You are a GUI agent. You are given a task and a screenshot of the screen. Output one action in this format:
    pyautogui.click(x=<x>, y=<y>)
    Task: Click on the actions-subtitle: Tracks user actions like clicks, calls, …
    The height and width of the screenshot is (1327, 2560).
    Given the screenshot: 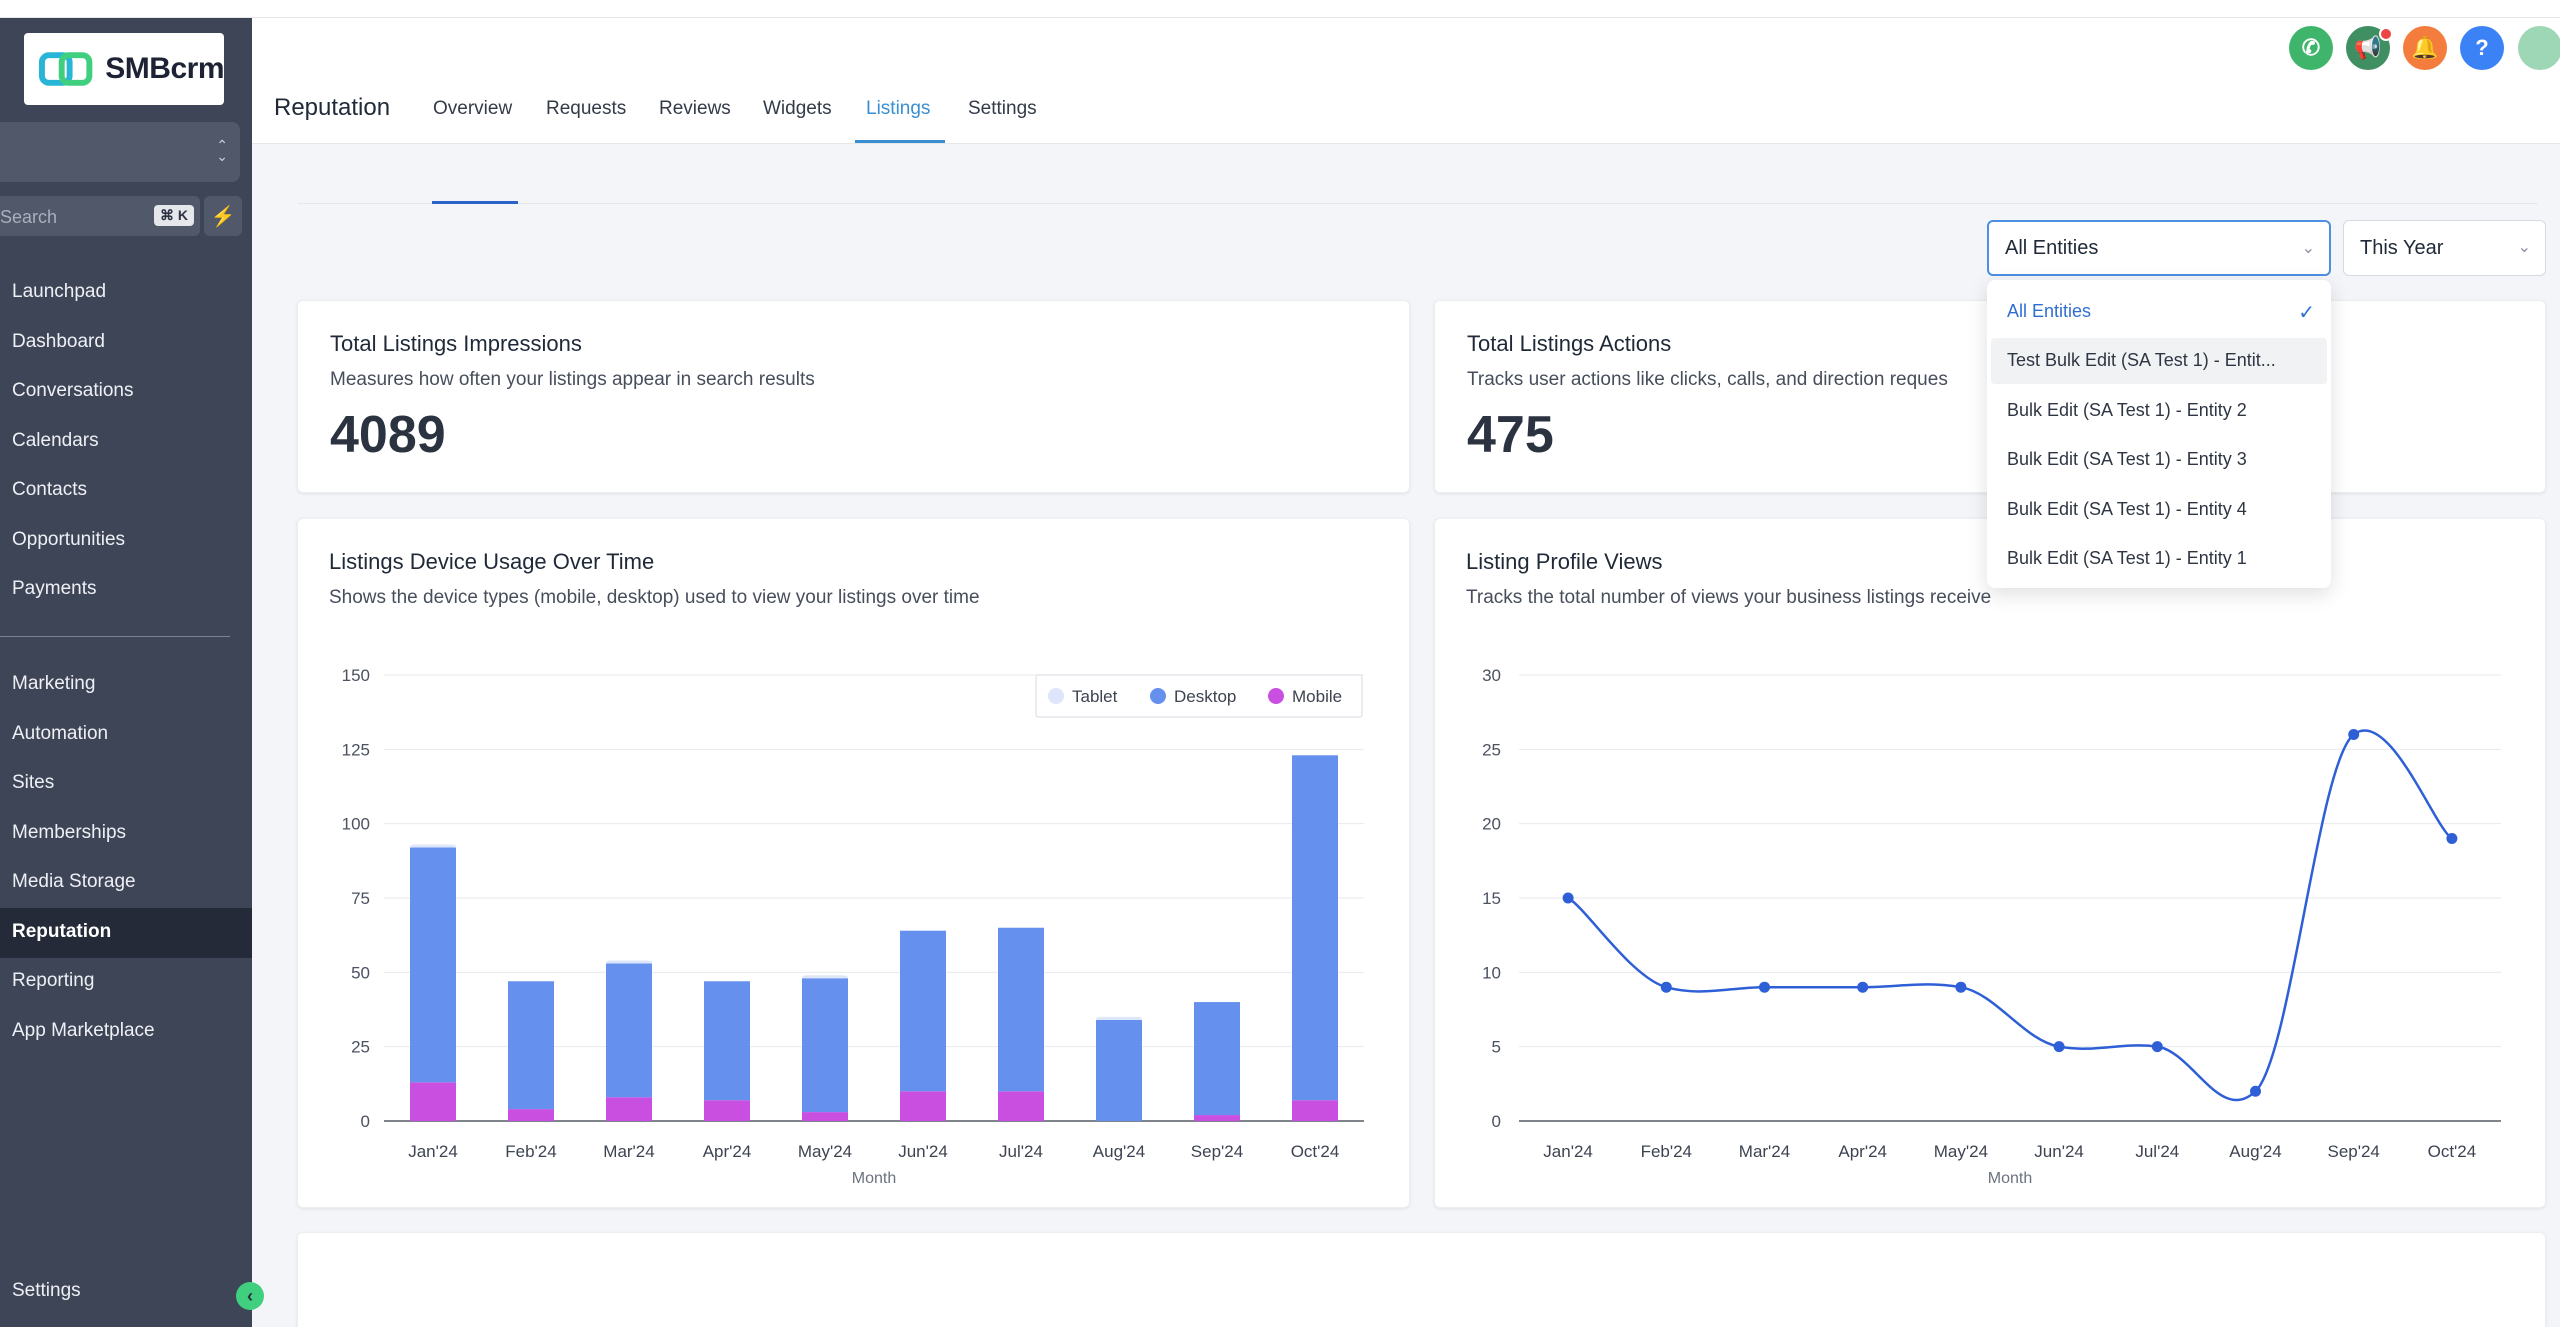 What is the action you would take?
    pyautogui.click(x=1707, y=379)
    